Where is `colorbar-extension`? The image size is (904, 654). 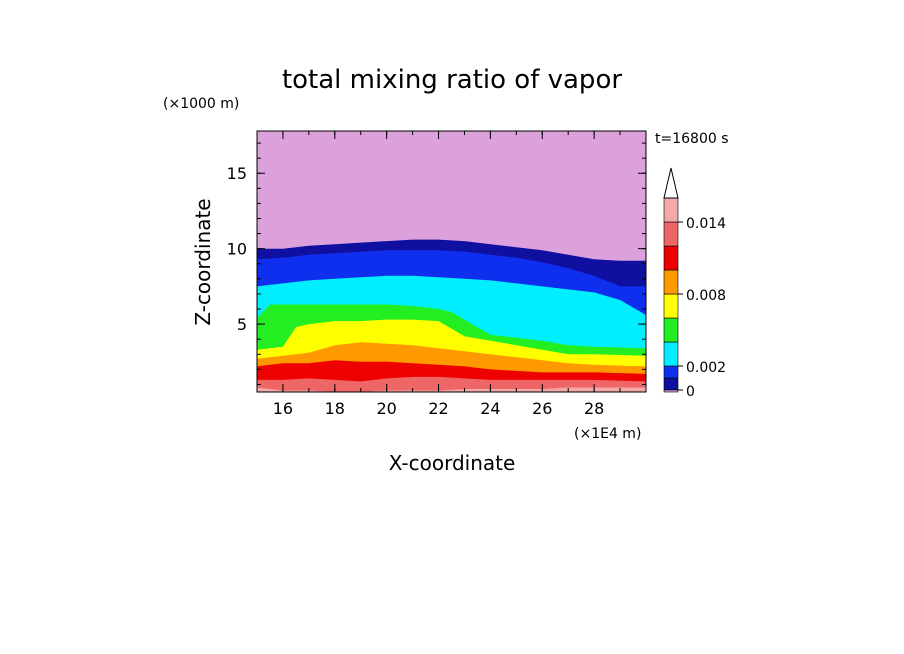
colorbar-extension is located at coordinates (671, 183).